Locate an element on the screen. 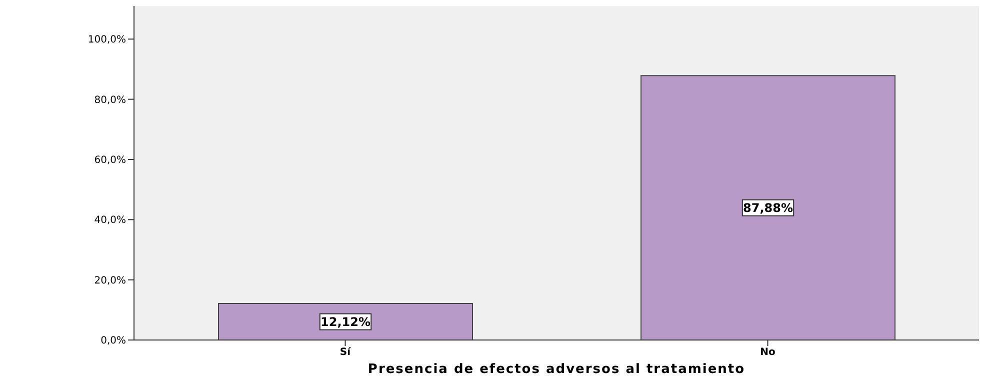 Image resolution: width=991 pixels, height=385 pixels. y-tick-label: 20,0% is located at coordinates (110, 280).